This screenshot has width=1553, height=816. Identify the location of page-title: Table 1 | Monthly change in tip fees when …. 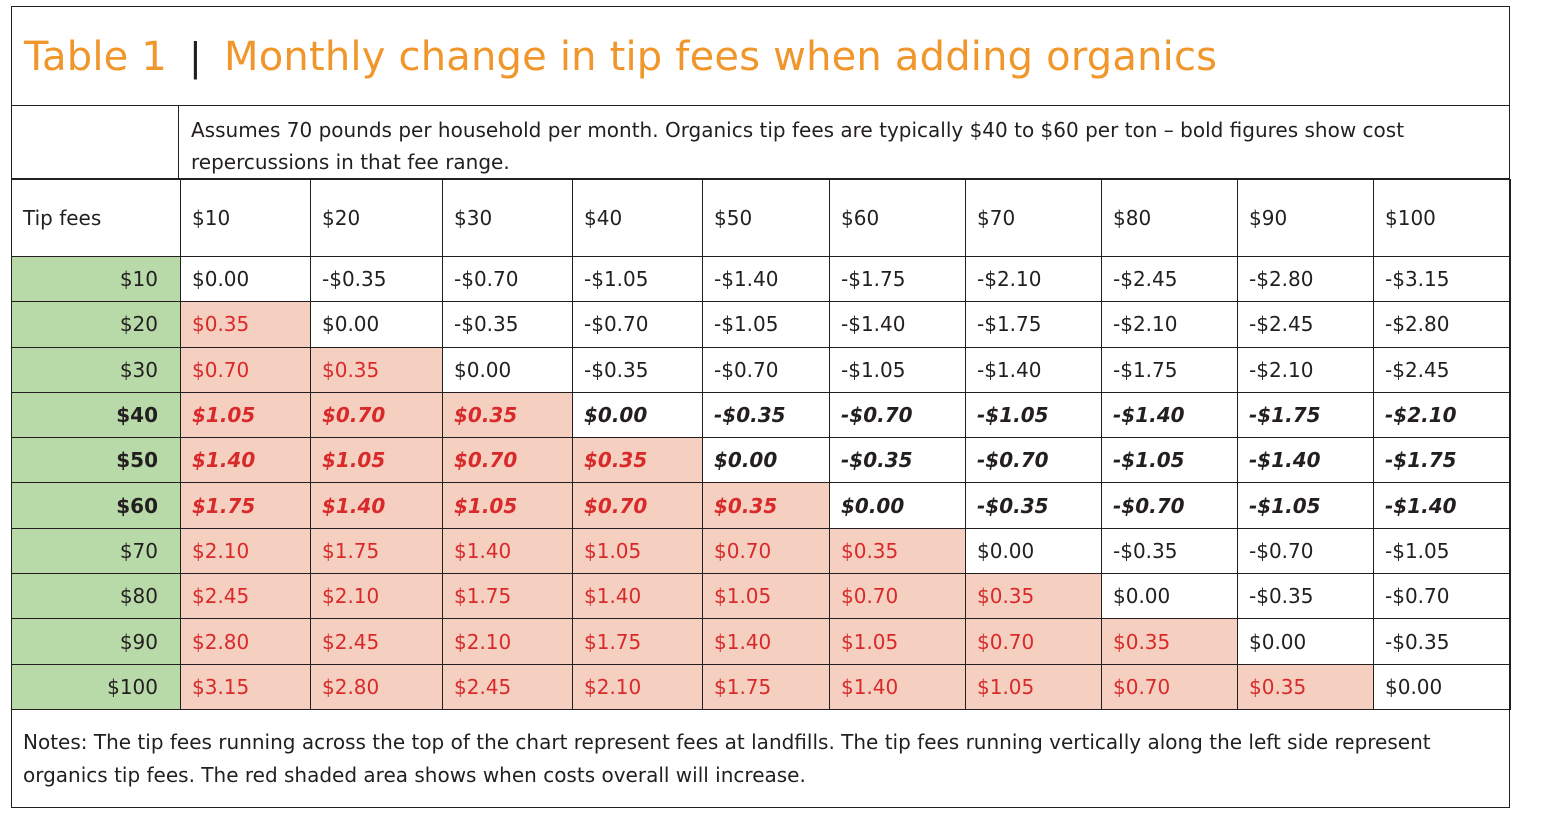
(620, 57).